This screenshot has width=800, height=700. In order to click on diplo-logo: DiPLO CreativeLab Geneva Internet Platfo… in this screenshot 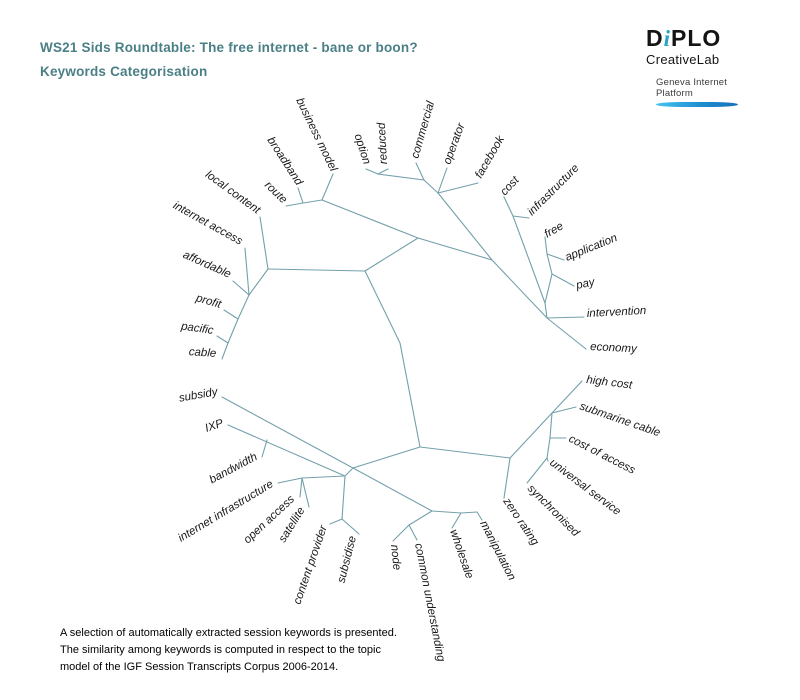, I will do `click(705, 66)`.